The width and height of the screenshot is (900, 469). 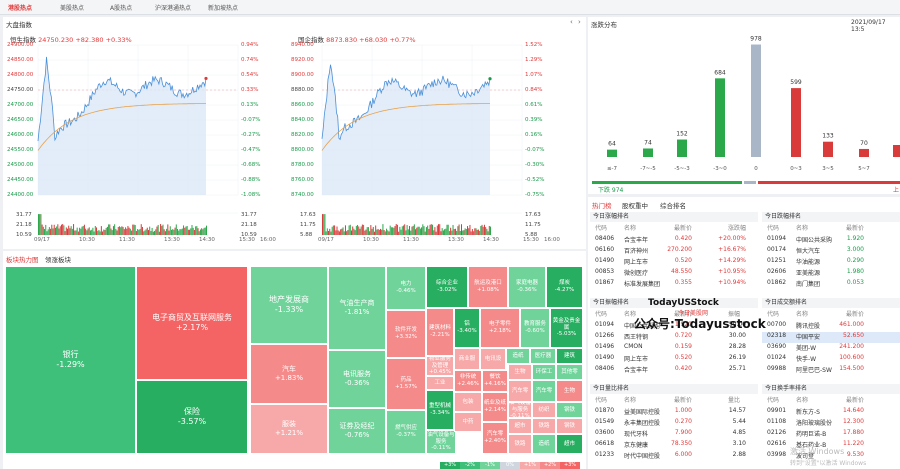 I want to click on heatmap-cell: 黄金及贵金属 -5.03%, so click(x=566, y=328).